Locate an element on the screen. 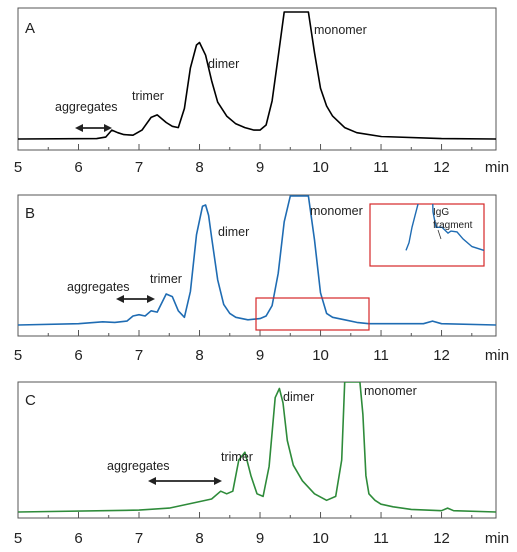 The image size is (517, 552). inset-label-igg: IgG is located at coordinates (441, 212).